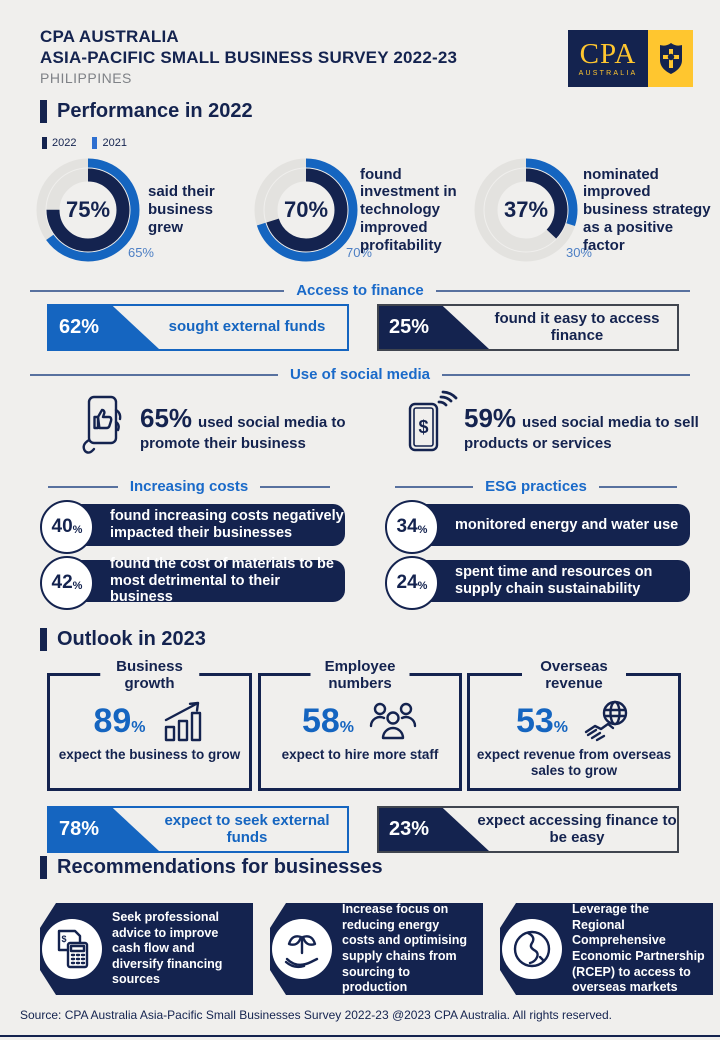 The width and height of the screenshot is (720, 1040). Describe the element at coordinates (574, 675) in the screenshot. I see `outlook-box-title: Overseas revenue` at that location.